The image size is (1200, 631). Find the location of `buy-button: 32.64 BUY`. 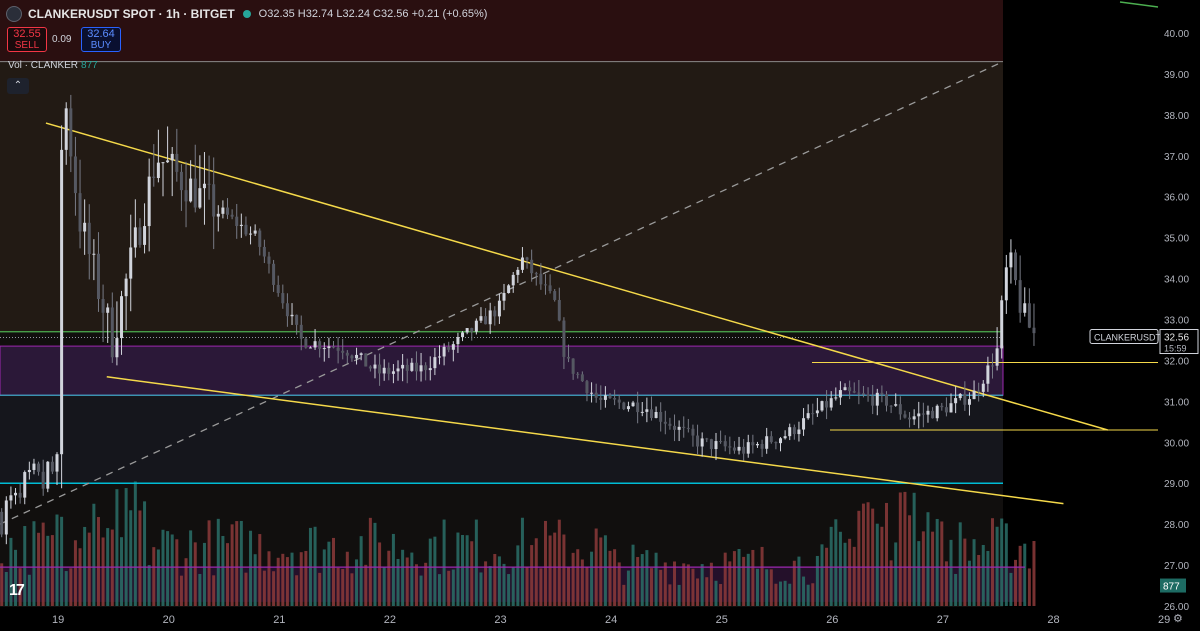

buy-button: 32.64 BUY is located at coordinates (101, 39).